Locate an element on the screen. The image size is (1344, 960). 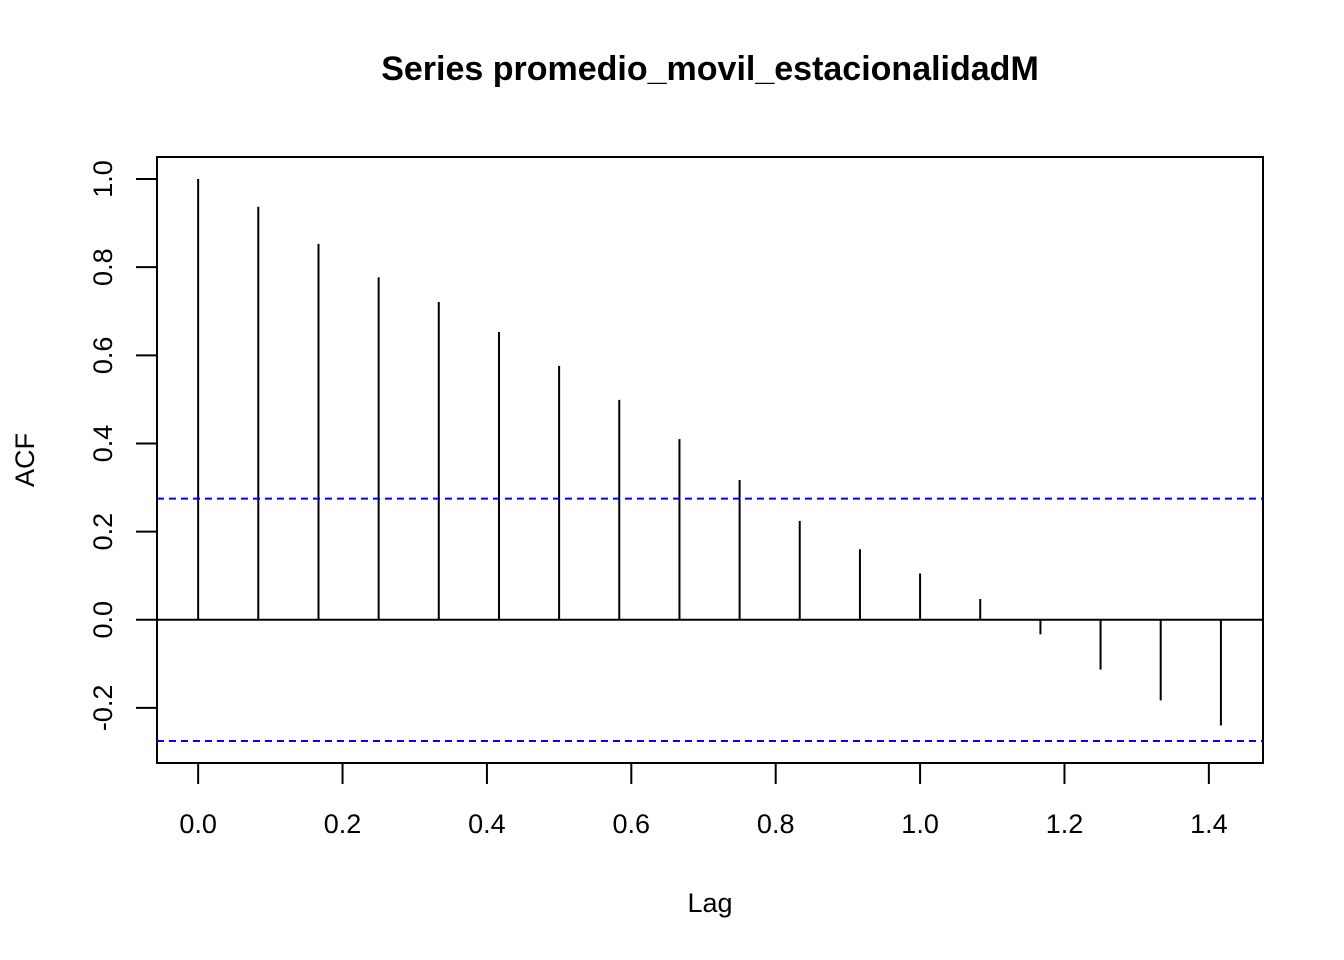
y-tick-label: 0.2 is located at coordinates (103, 532).